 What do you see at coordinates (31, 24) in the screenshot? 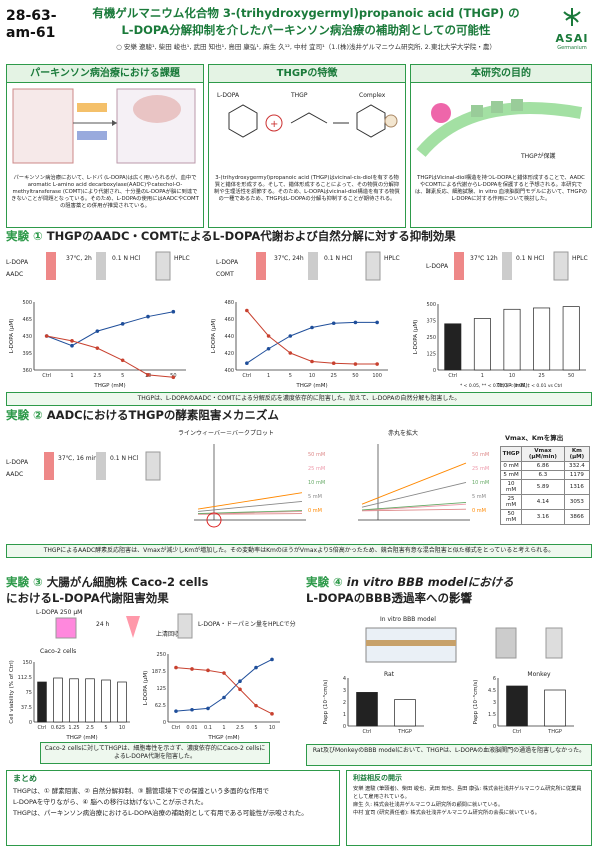
I see `poster-code: 28-63- am-61` at bounding box center [31, 24].